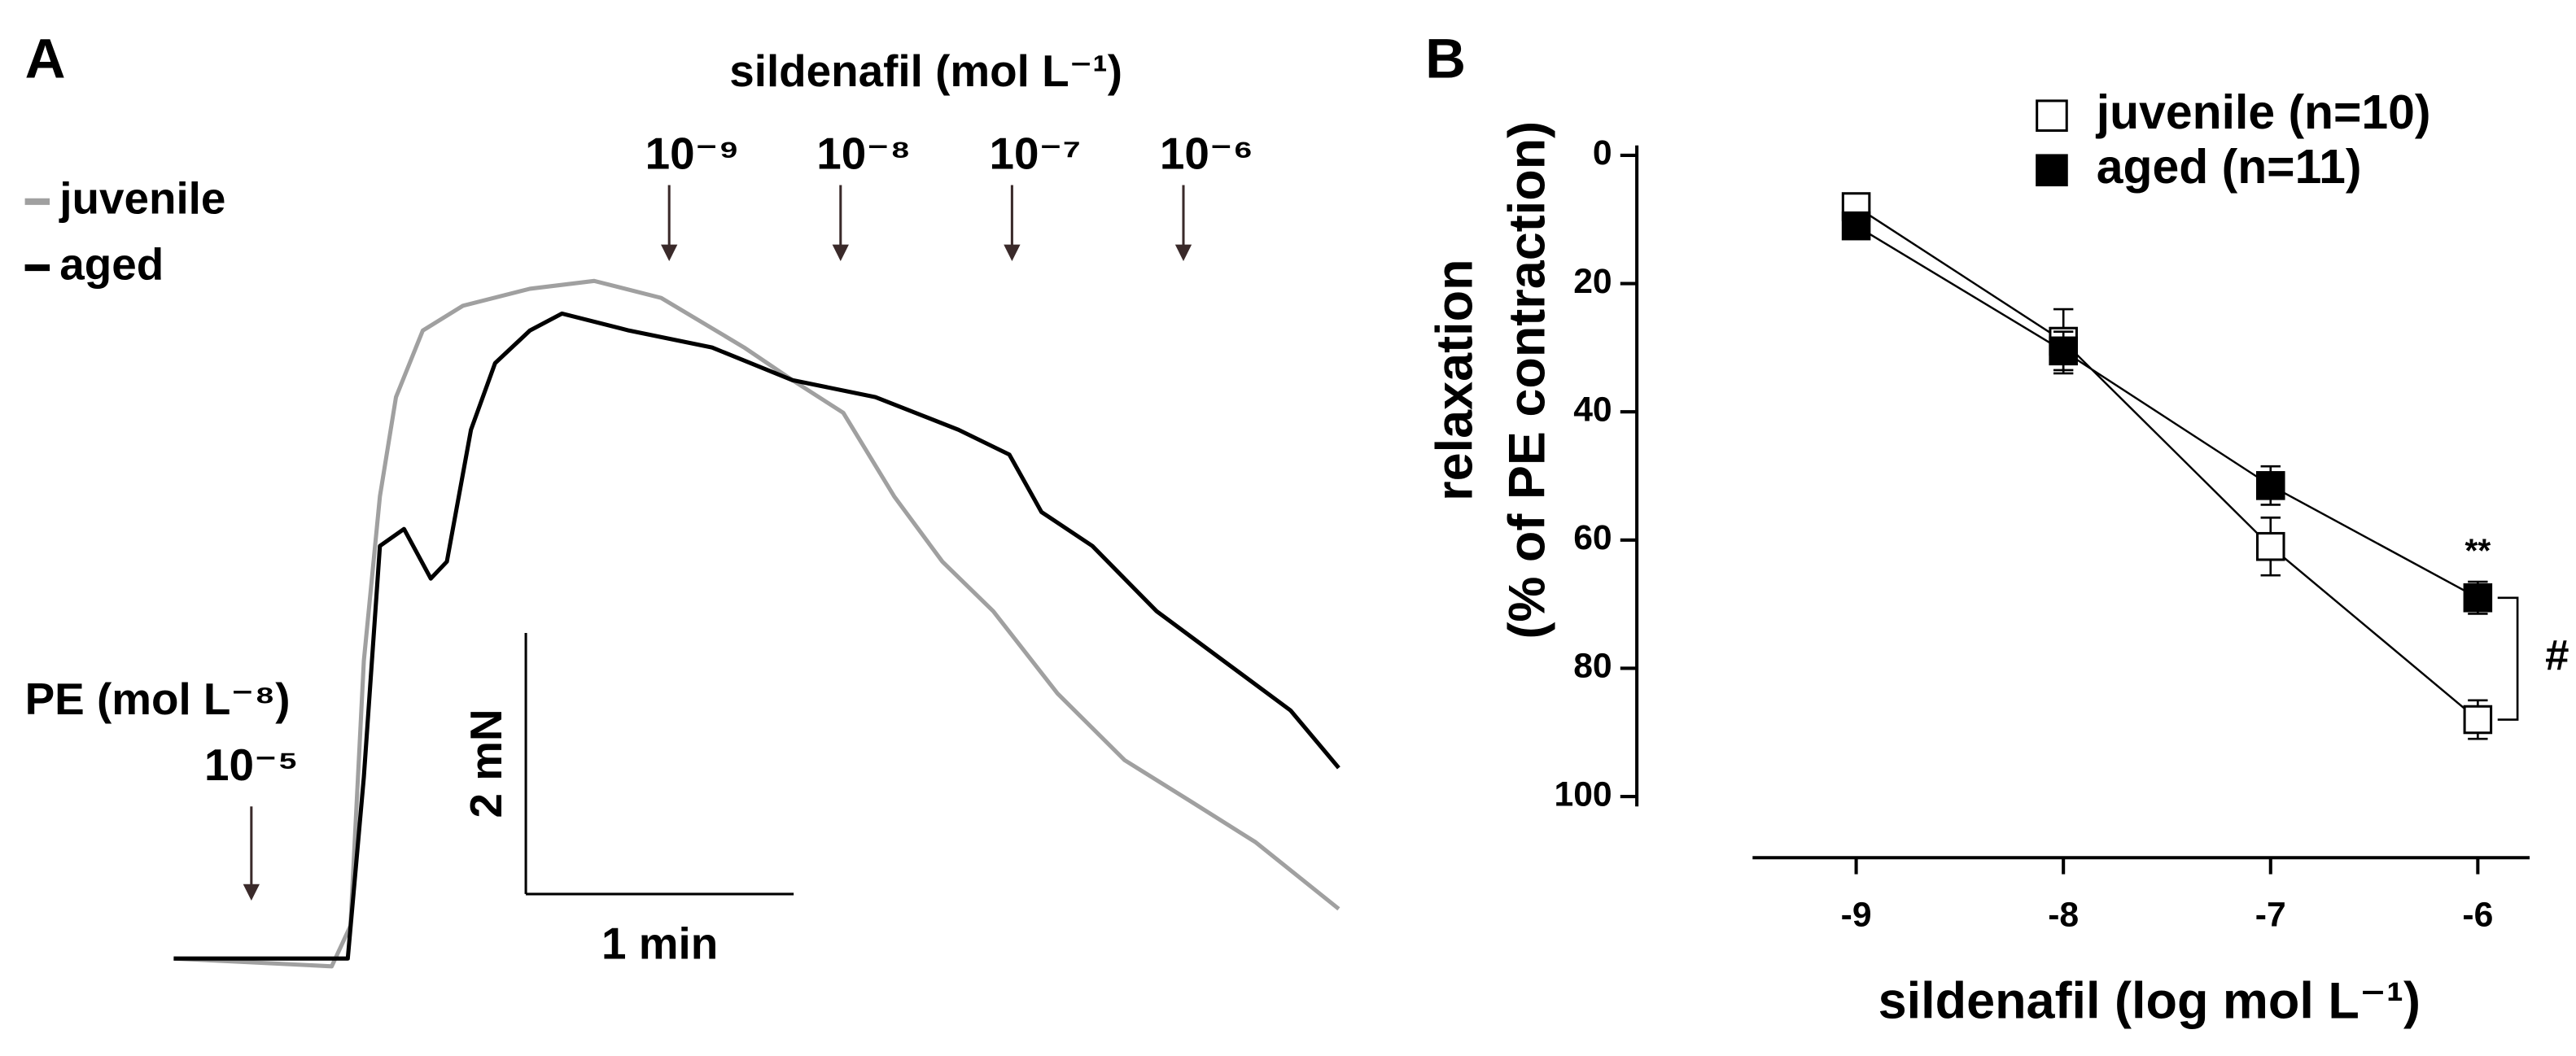  I want to click on annotation: #, so click(2557, 656).